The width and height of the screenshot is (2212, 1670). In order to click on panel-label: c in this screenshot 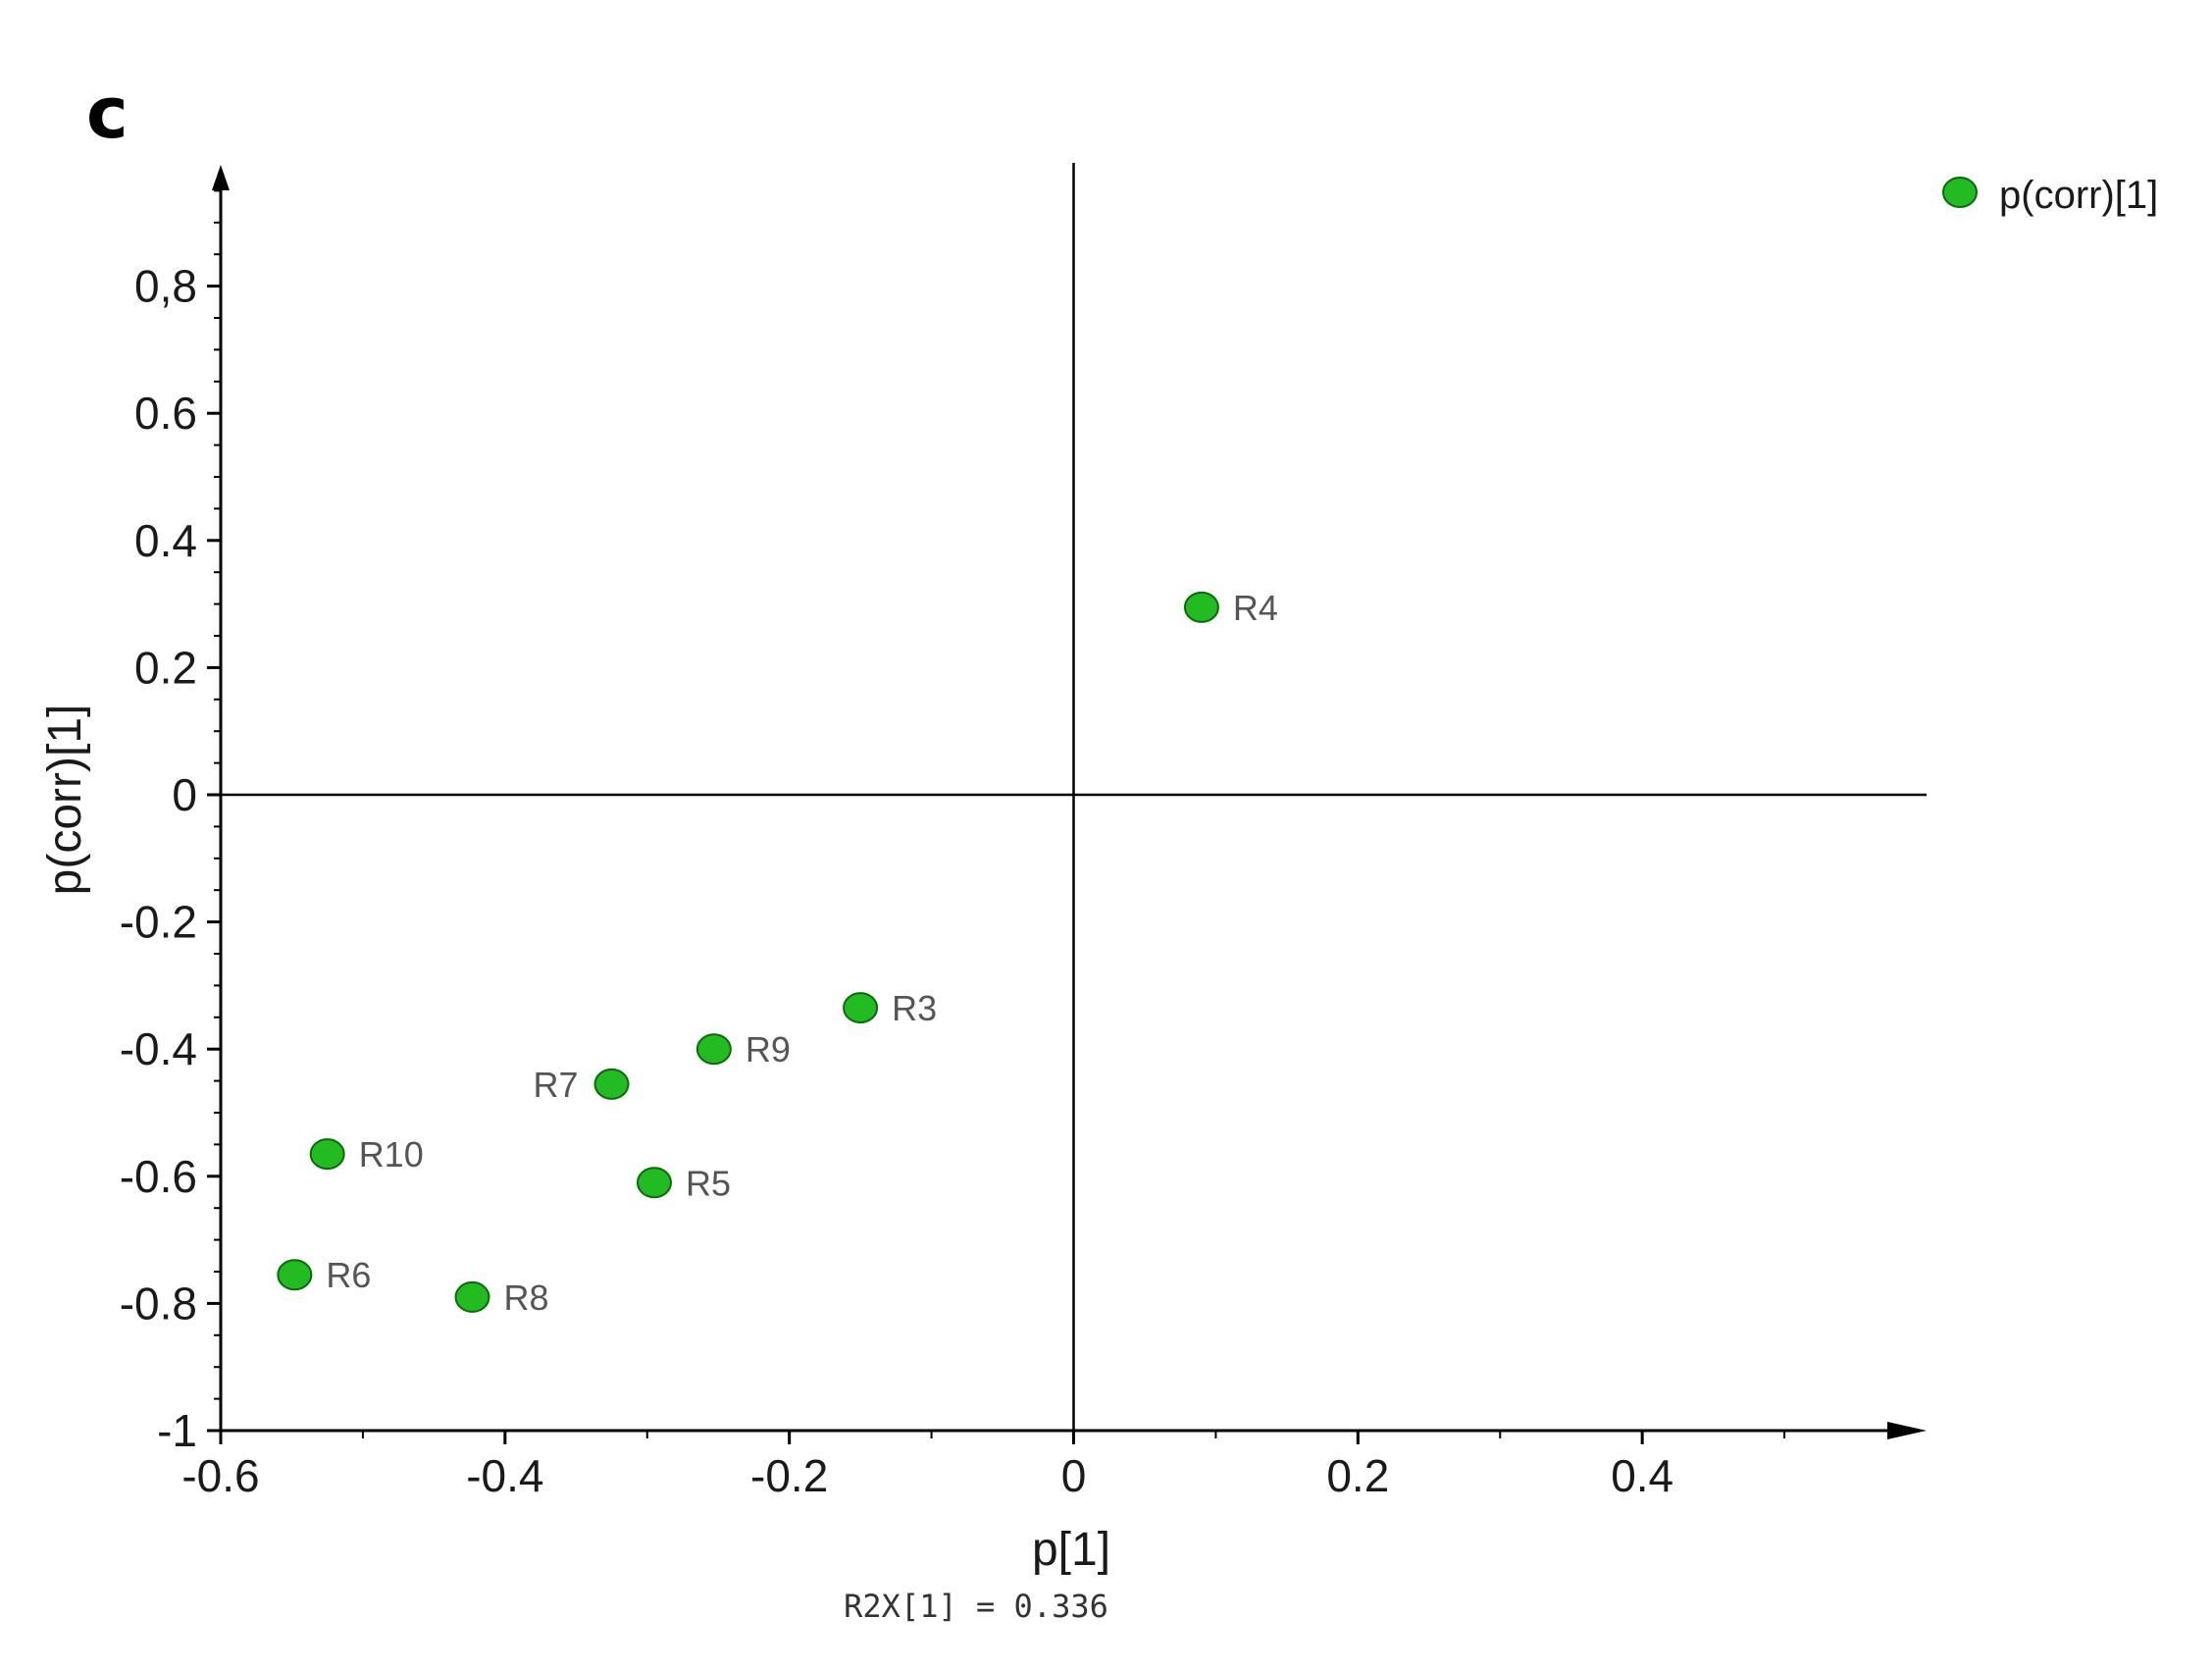, I will do `click(107, 113)`.